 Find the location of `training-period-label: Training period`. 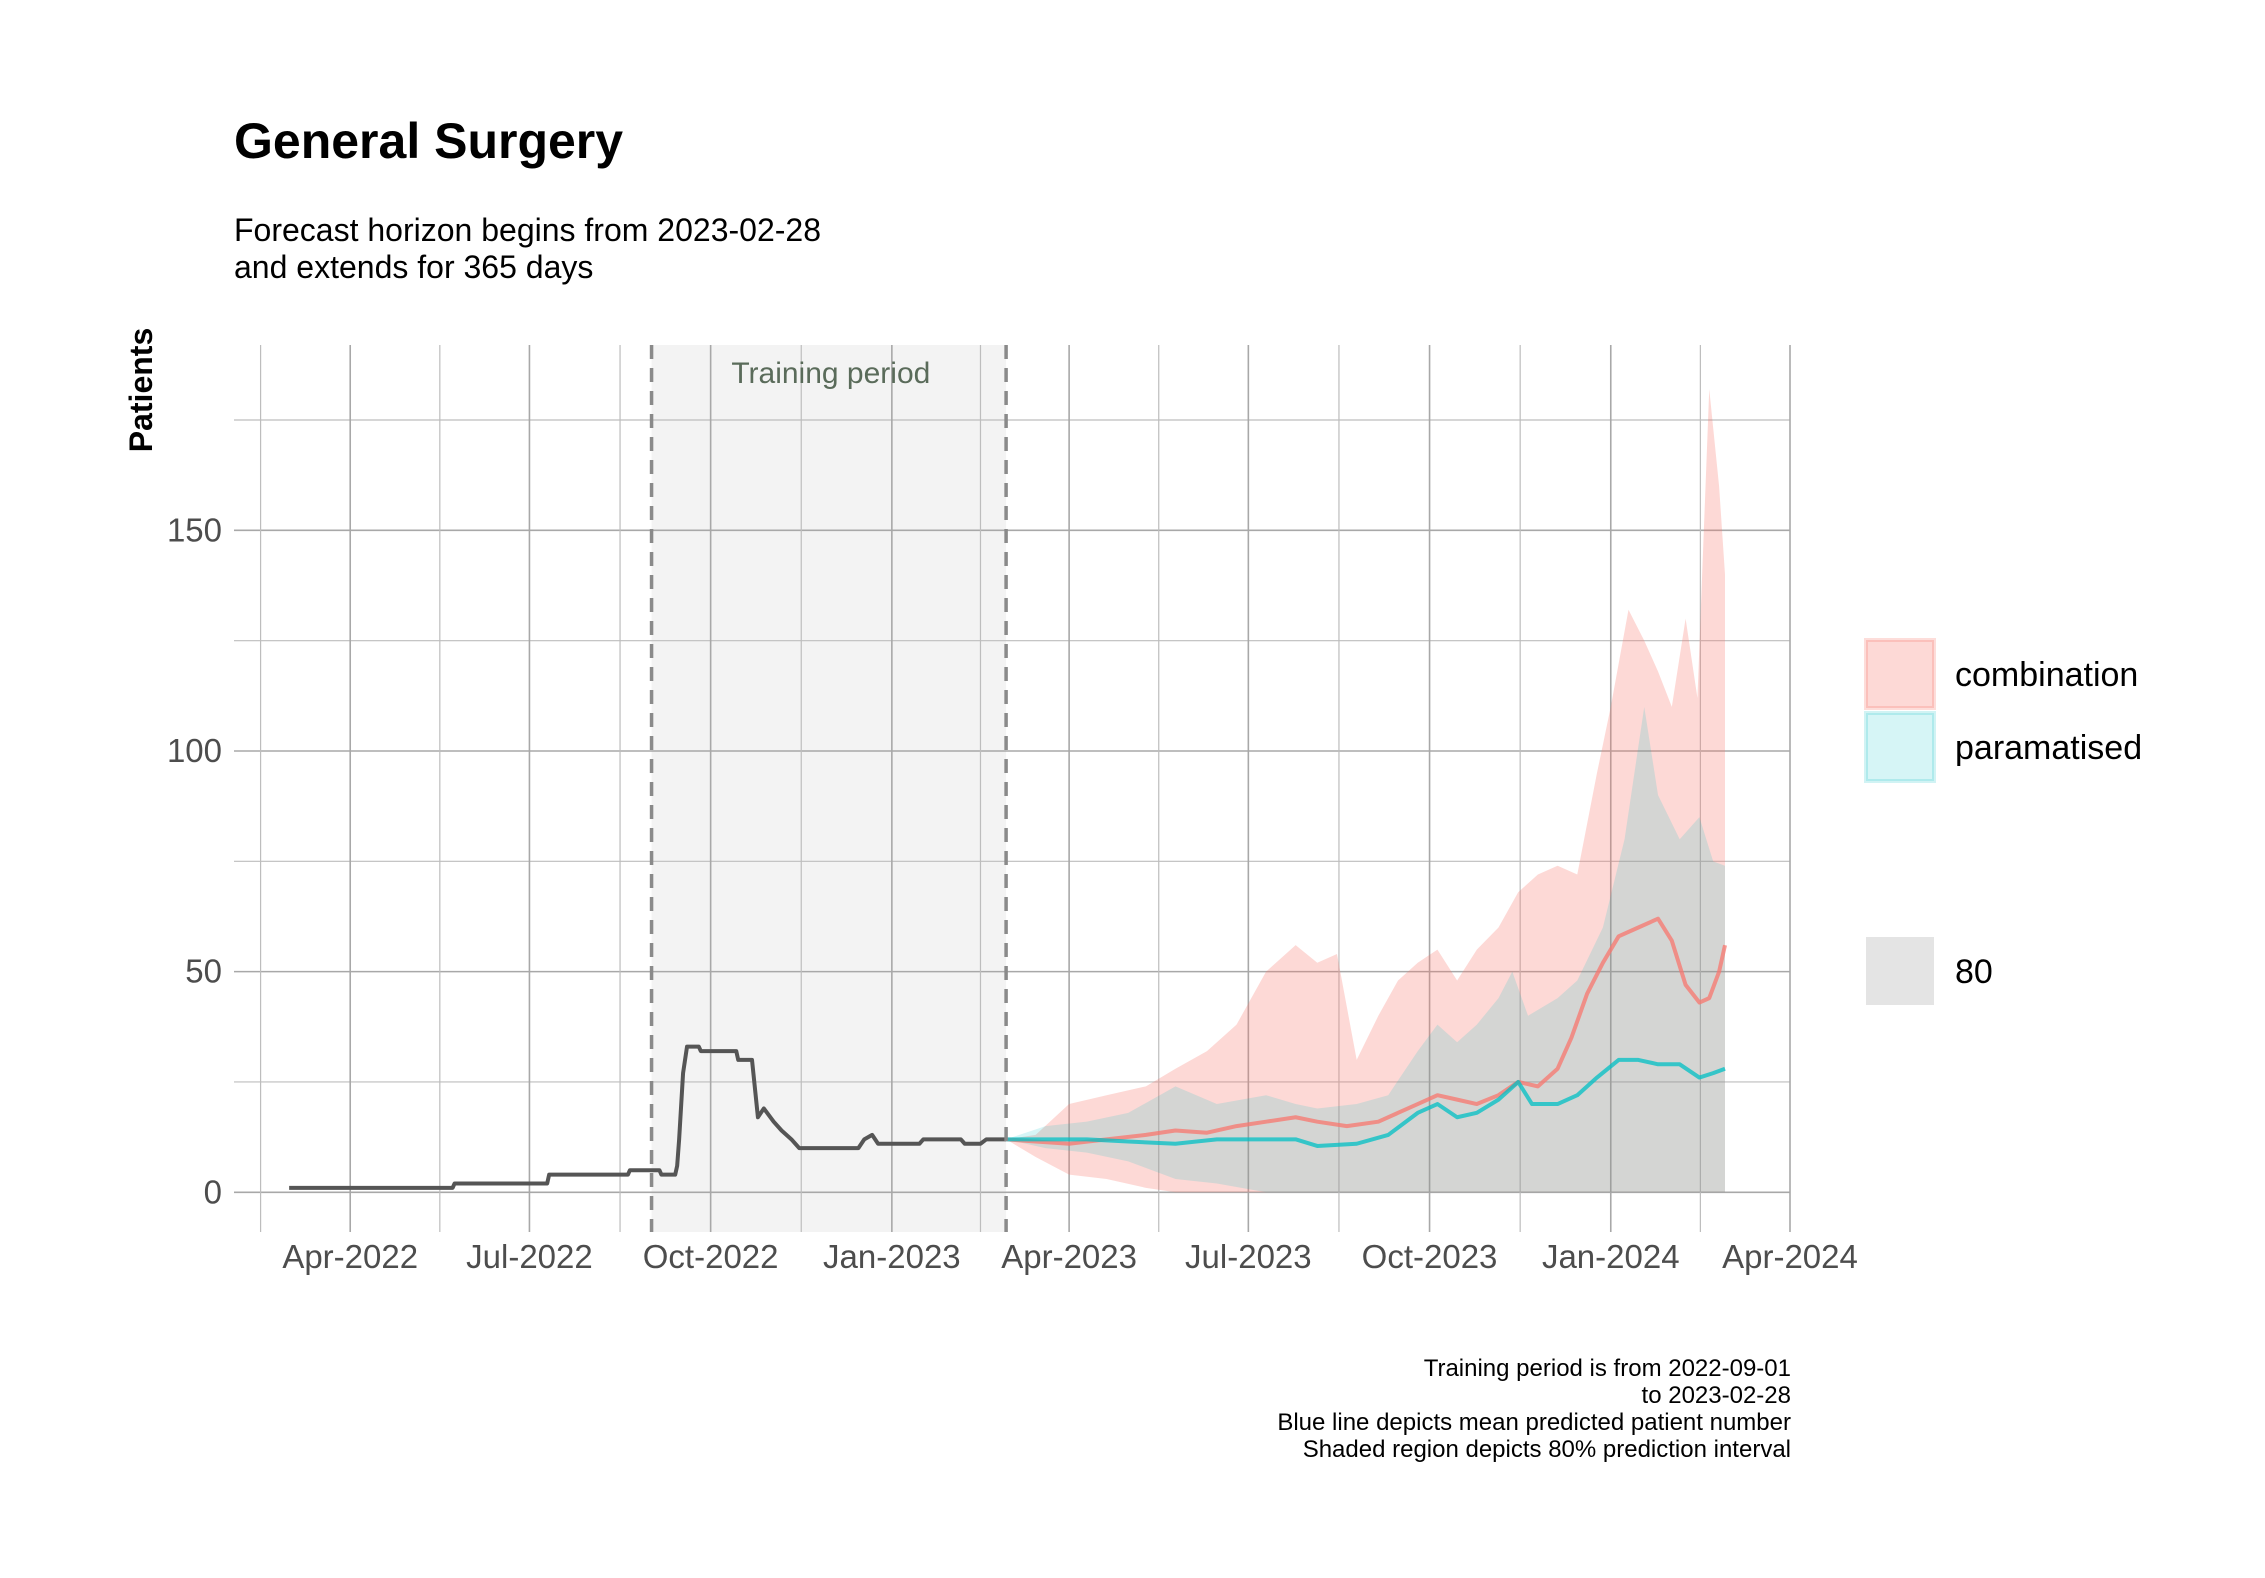

training-period-label: Training period is located at coordinates (830, 373).